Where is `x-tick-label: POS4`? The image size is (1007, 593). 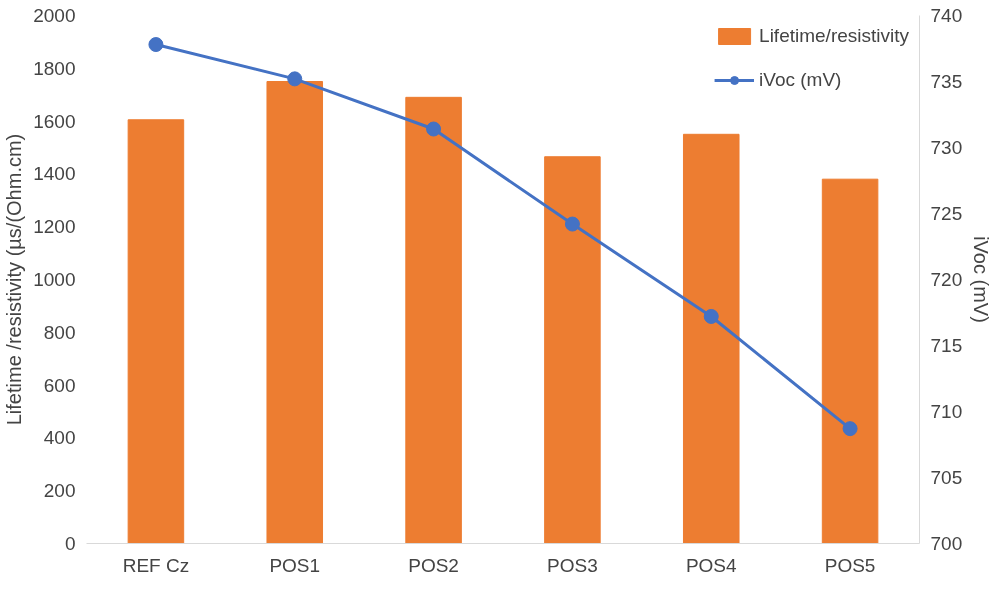
x-tick-label: POS4 is located at coordinates (711, 565).